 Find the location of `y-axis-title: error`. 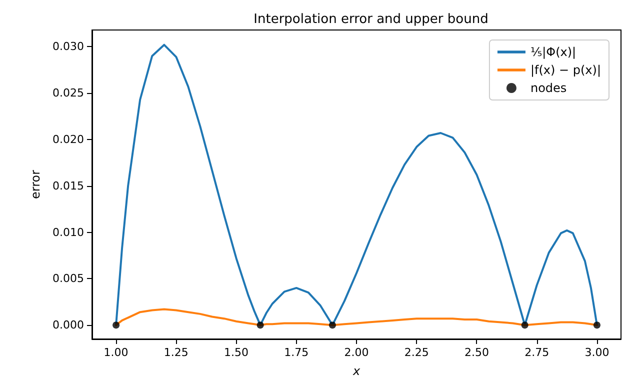

y-axis-title: error is located at coordinates (35, 185).